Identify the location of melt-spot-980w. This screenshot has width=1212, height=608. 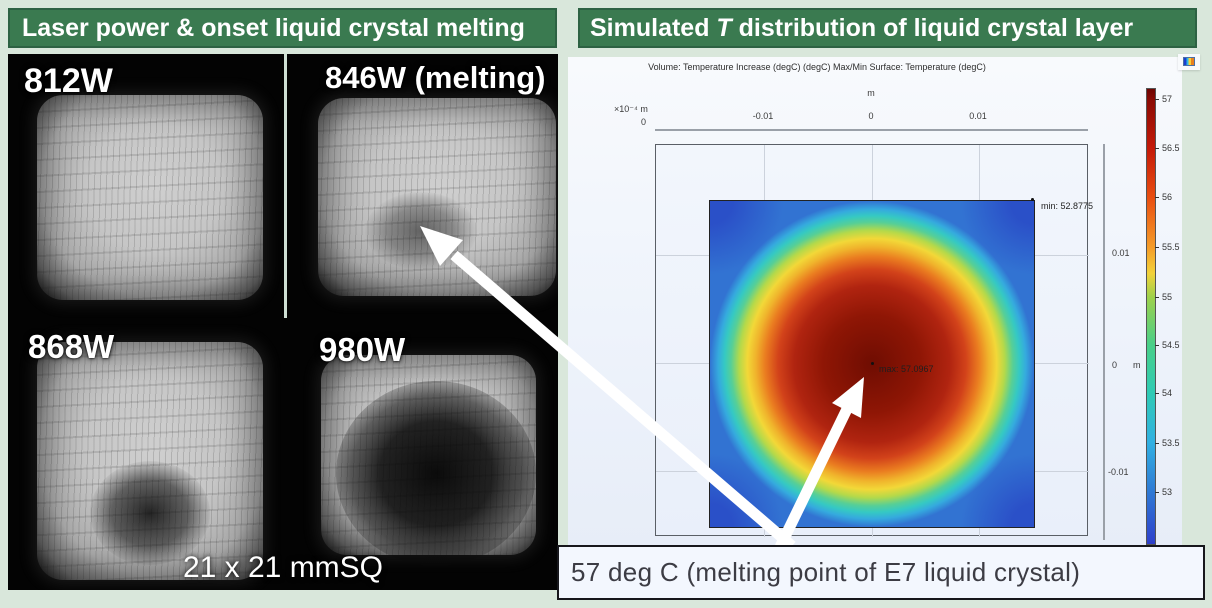
(436, 473).